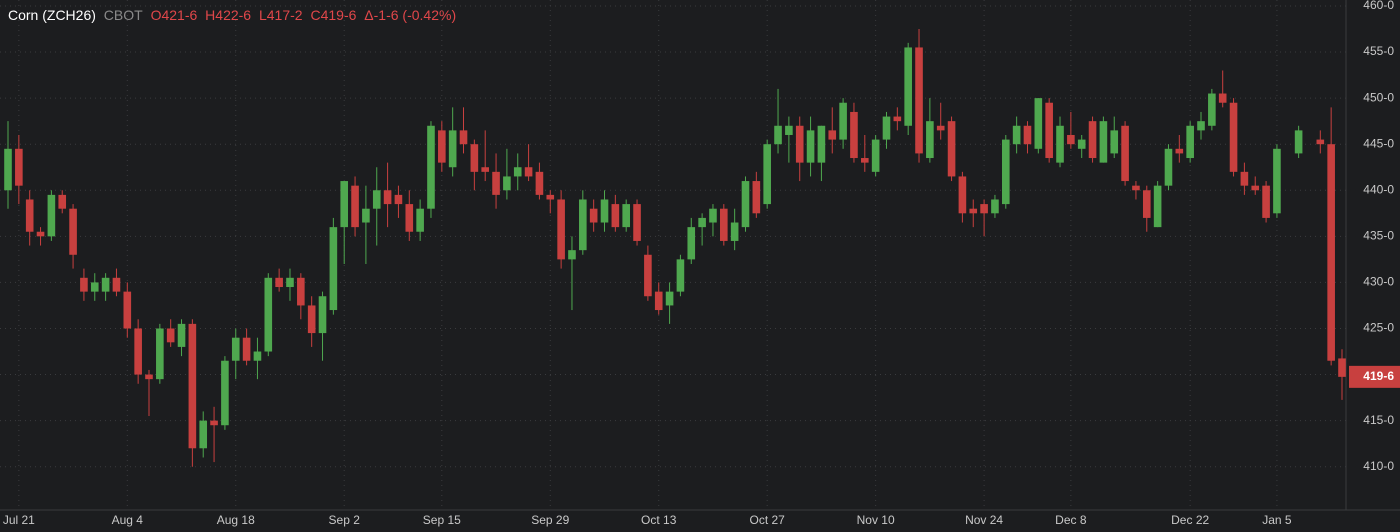 This screenshot has width=1400, height=532. I want to click on x-tick-label: Dec 8, so click(1071, 520).